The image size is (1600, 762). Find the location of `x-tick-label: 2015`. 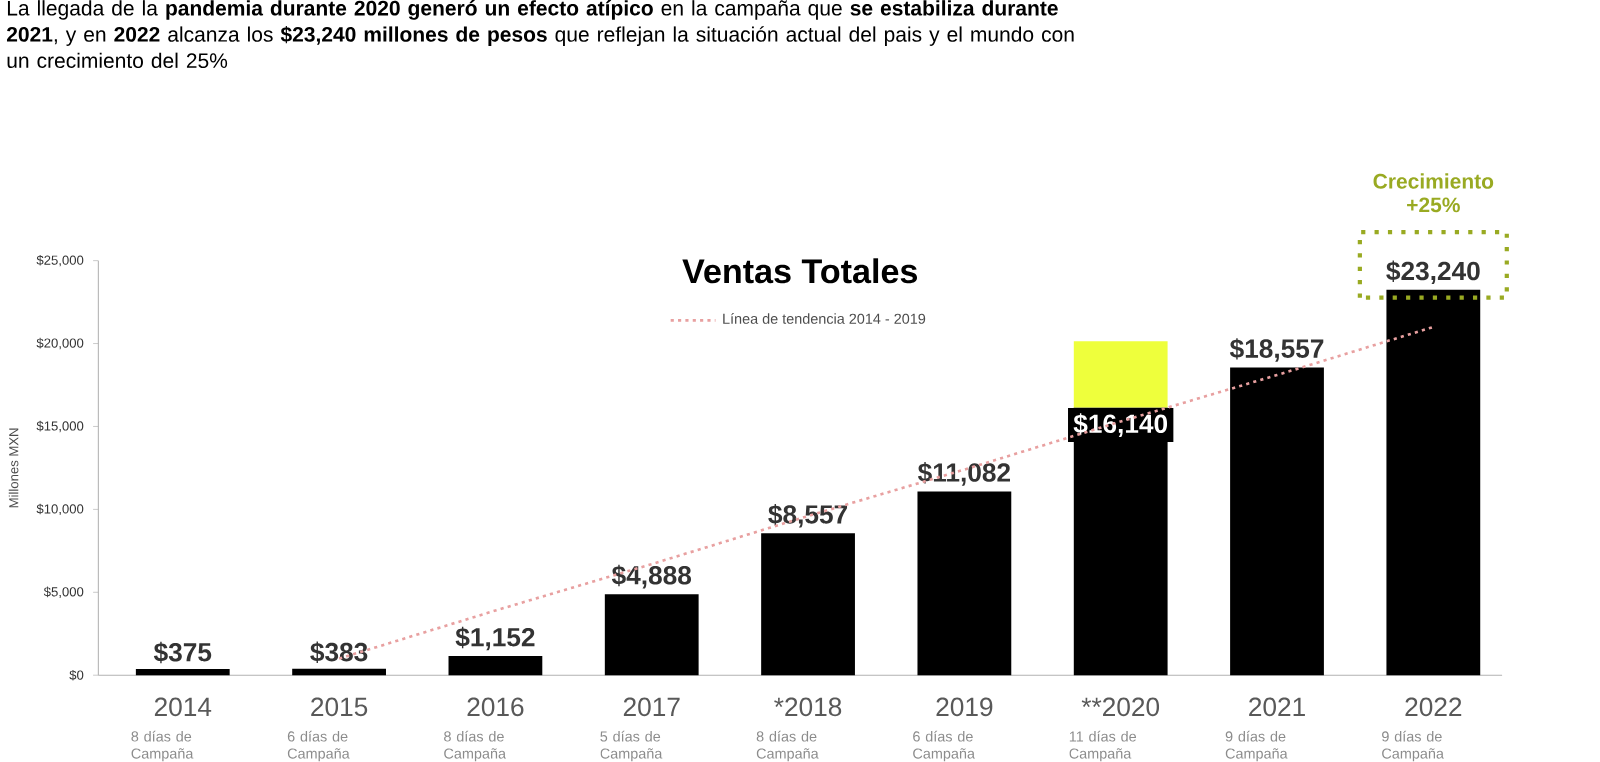

x-tick-label: 2015 is located at coordinates (339, 707).